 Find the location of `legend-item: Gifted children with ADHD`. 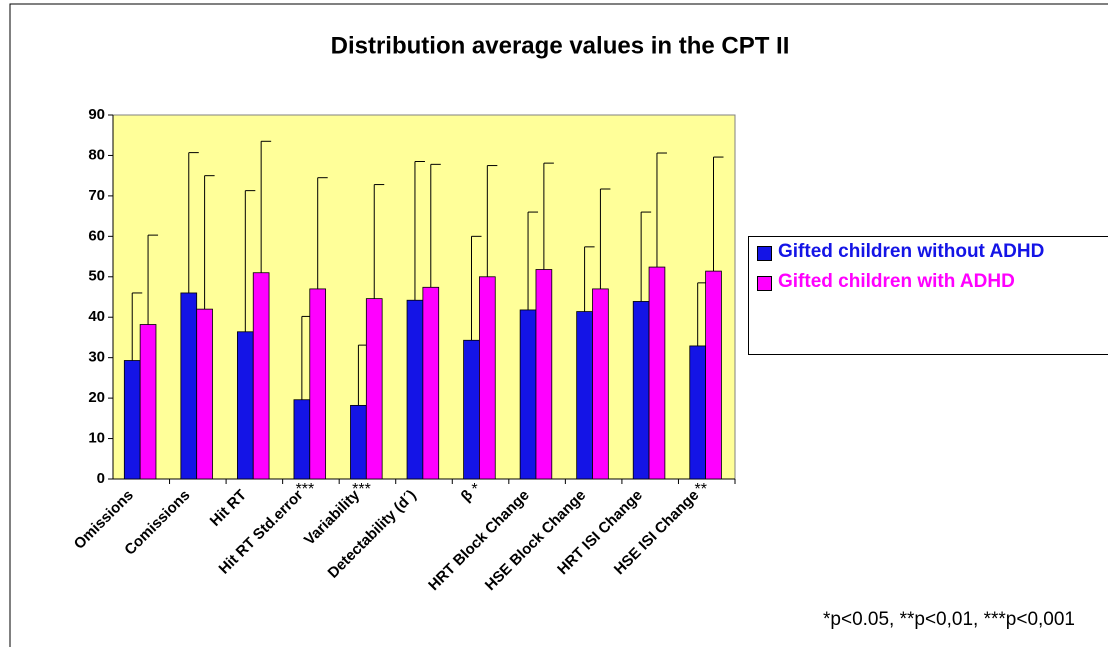

legend-item: Gifted children with ADHD is located at coordinates (932, 282).